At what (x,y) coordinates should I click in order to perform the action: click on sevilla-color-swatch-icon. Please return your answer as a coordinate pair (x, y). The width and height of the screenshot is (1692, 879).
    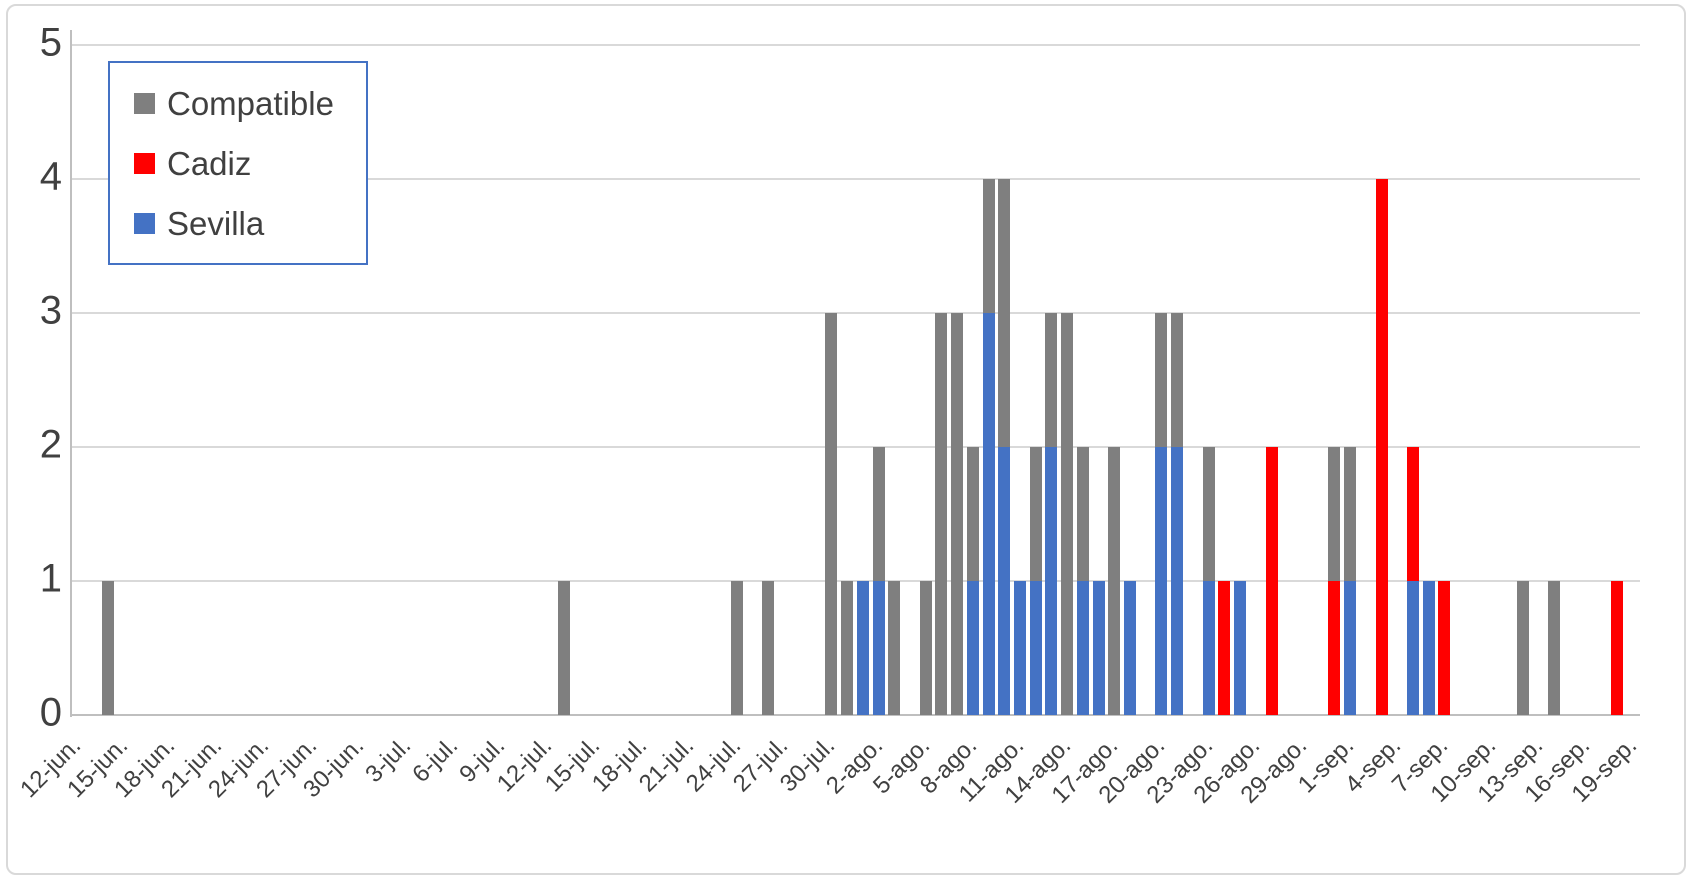
    Looking at the image, I should click on (144, 223).